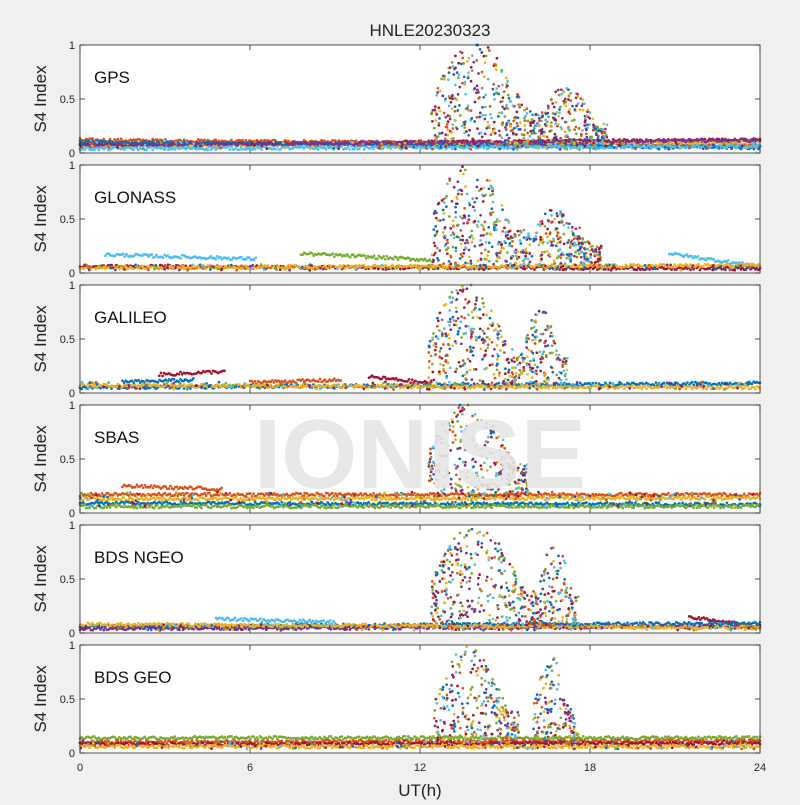 This screenshot has width=800, height=805. What do you see at coordinates (72, 274) in the screenshot?
I see `y-tick-label: 0` at bounding box center [72, 274].